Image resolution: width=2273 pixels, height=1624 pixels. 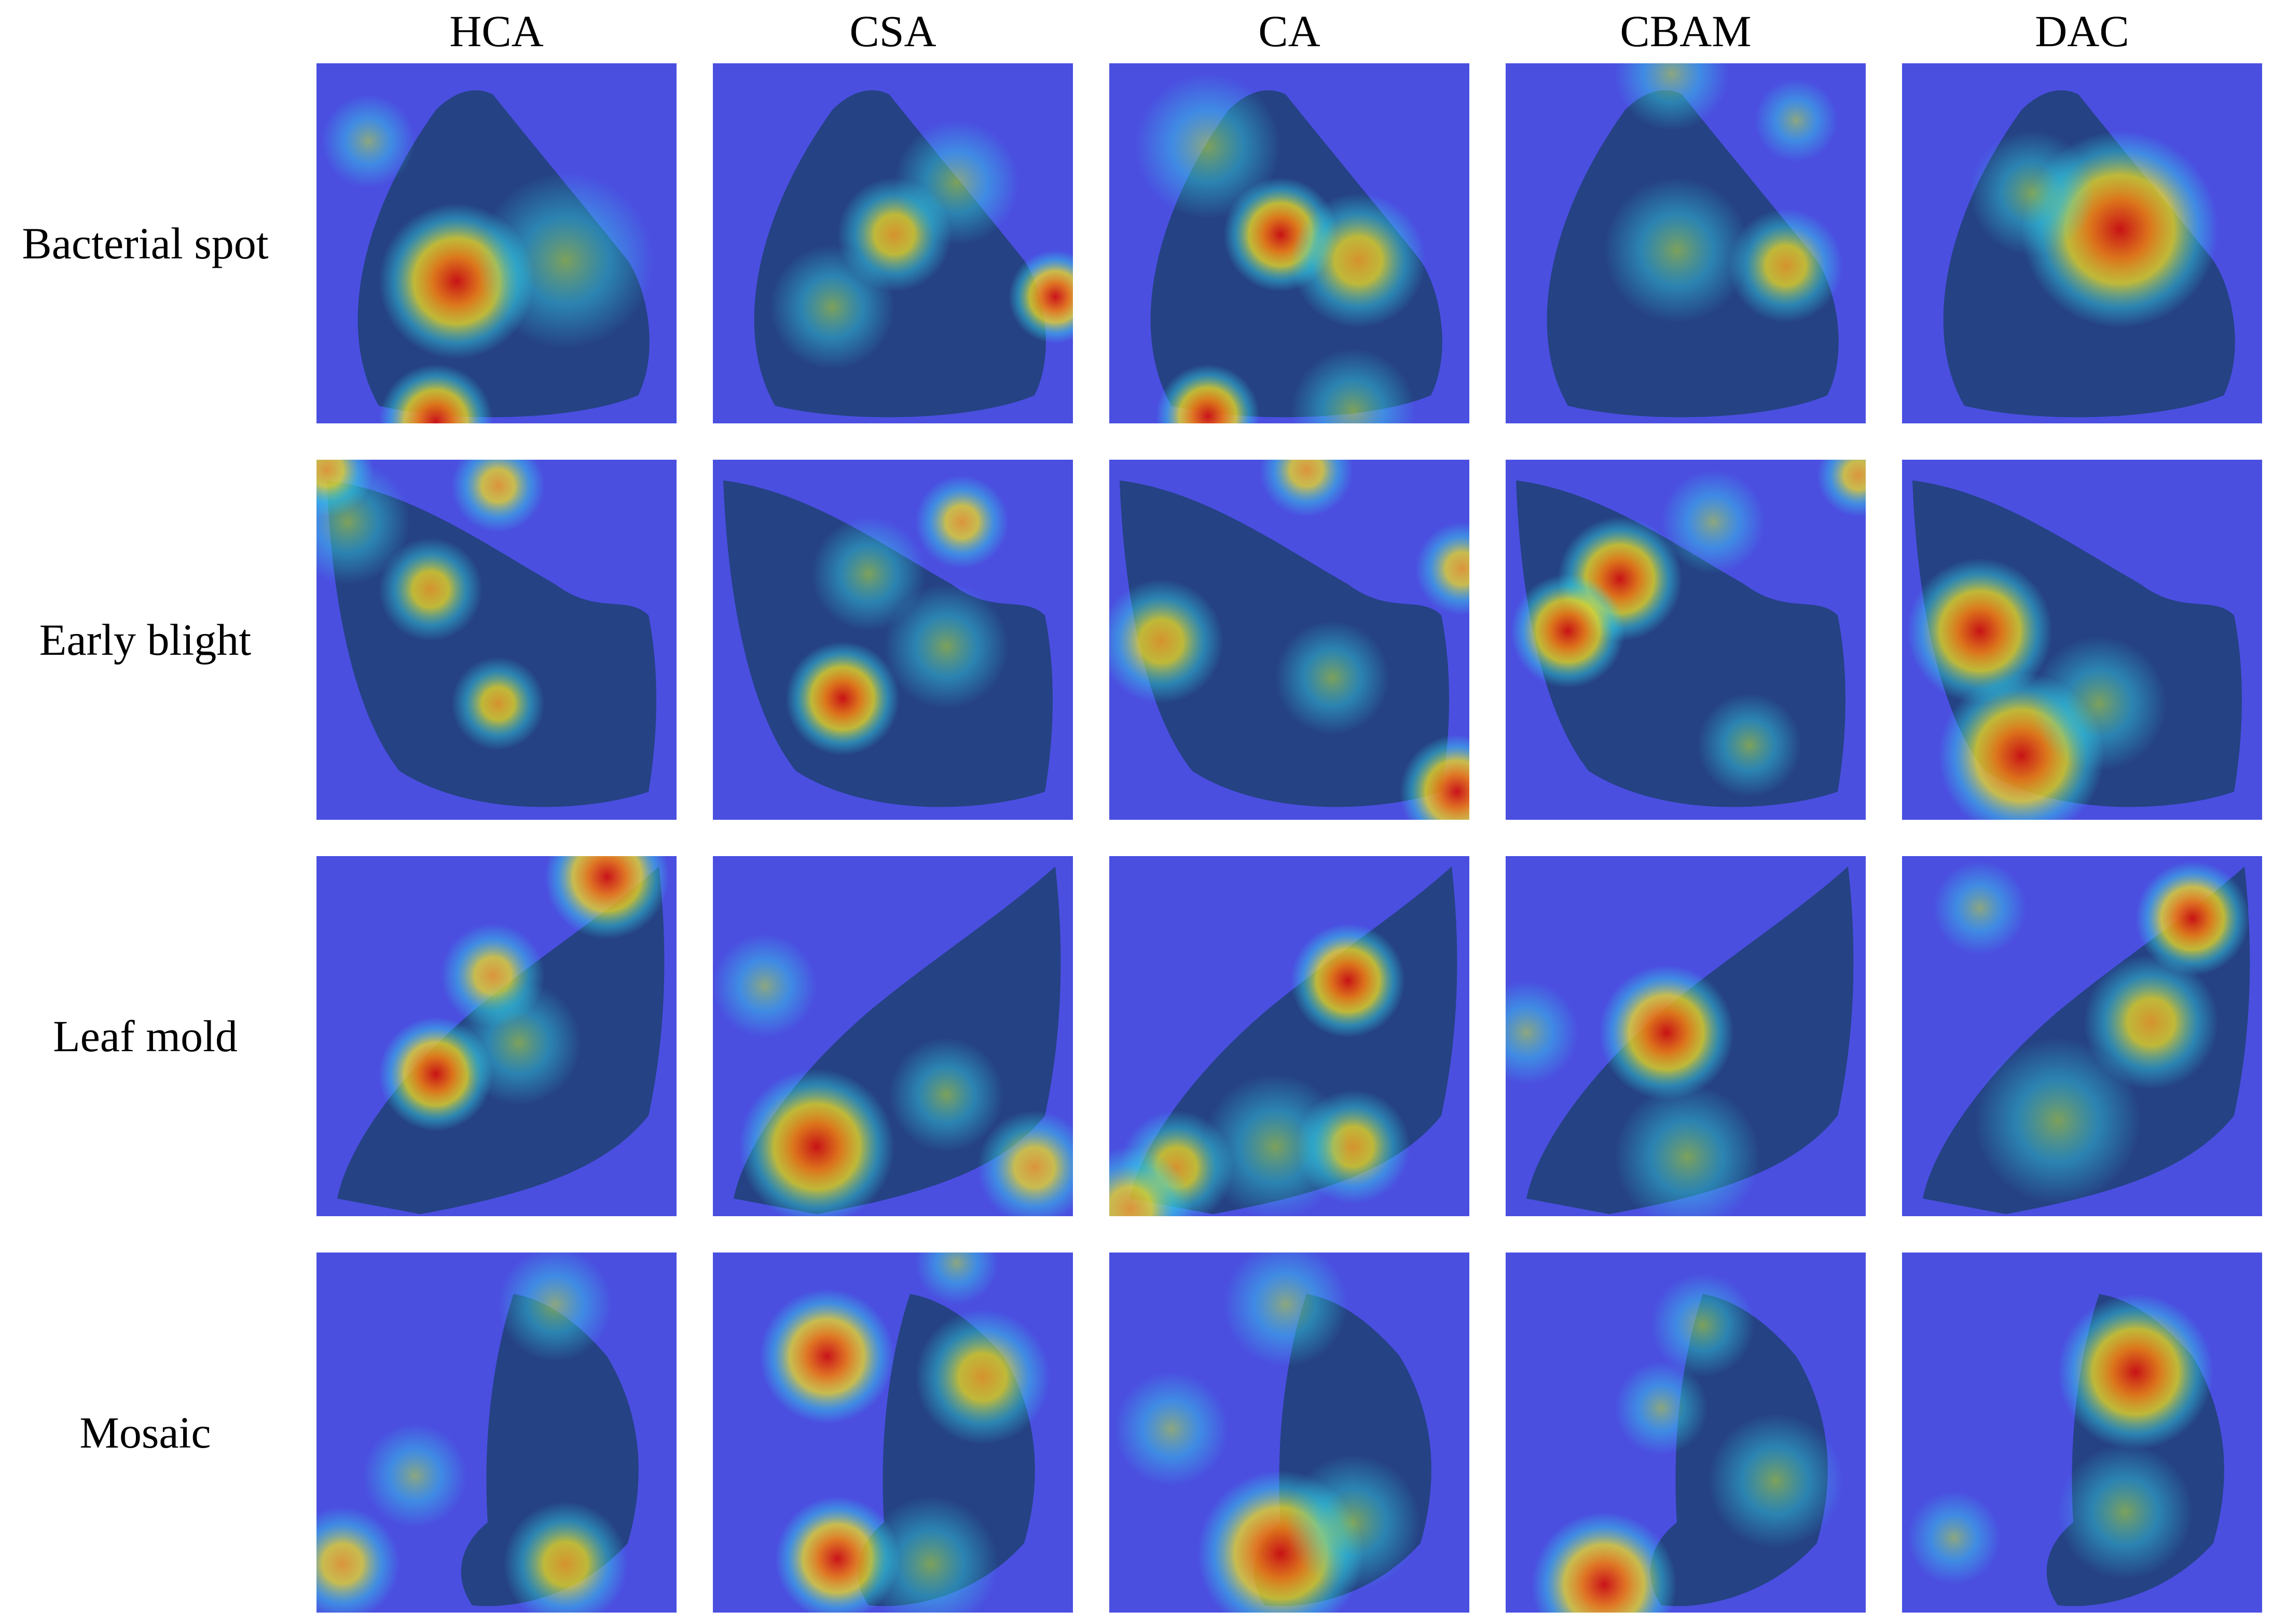 I want to click on heatmap-cell-ca-leaf-mold, so click(x=1289, y=1036).